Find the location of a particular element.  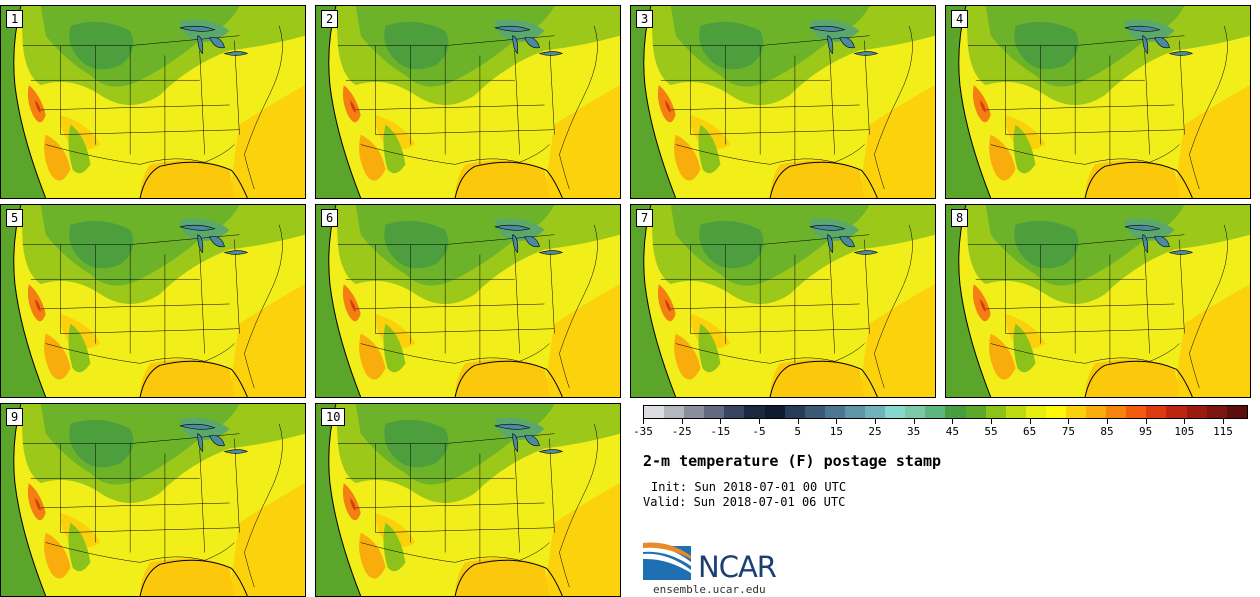

member-panel: 10 is located at coordinates (468, 500).